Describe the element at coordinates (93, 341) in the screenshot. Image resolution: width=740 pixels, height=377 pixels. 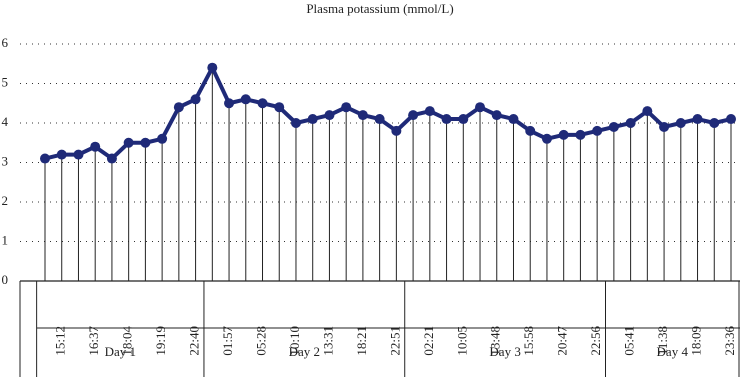
I see `x-tick-label: 16:37` at that location.